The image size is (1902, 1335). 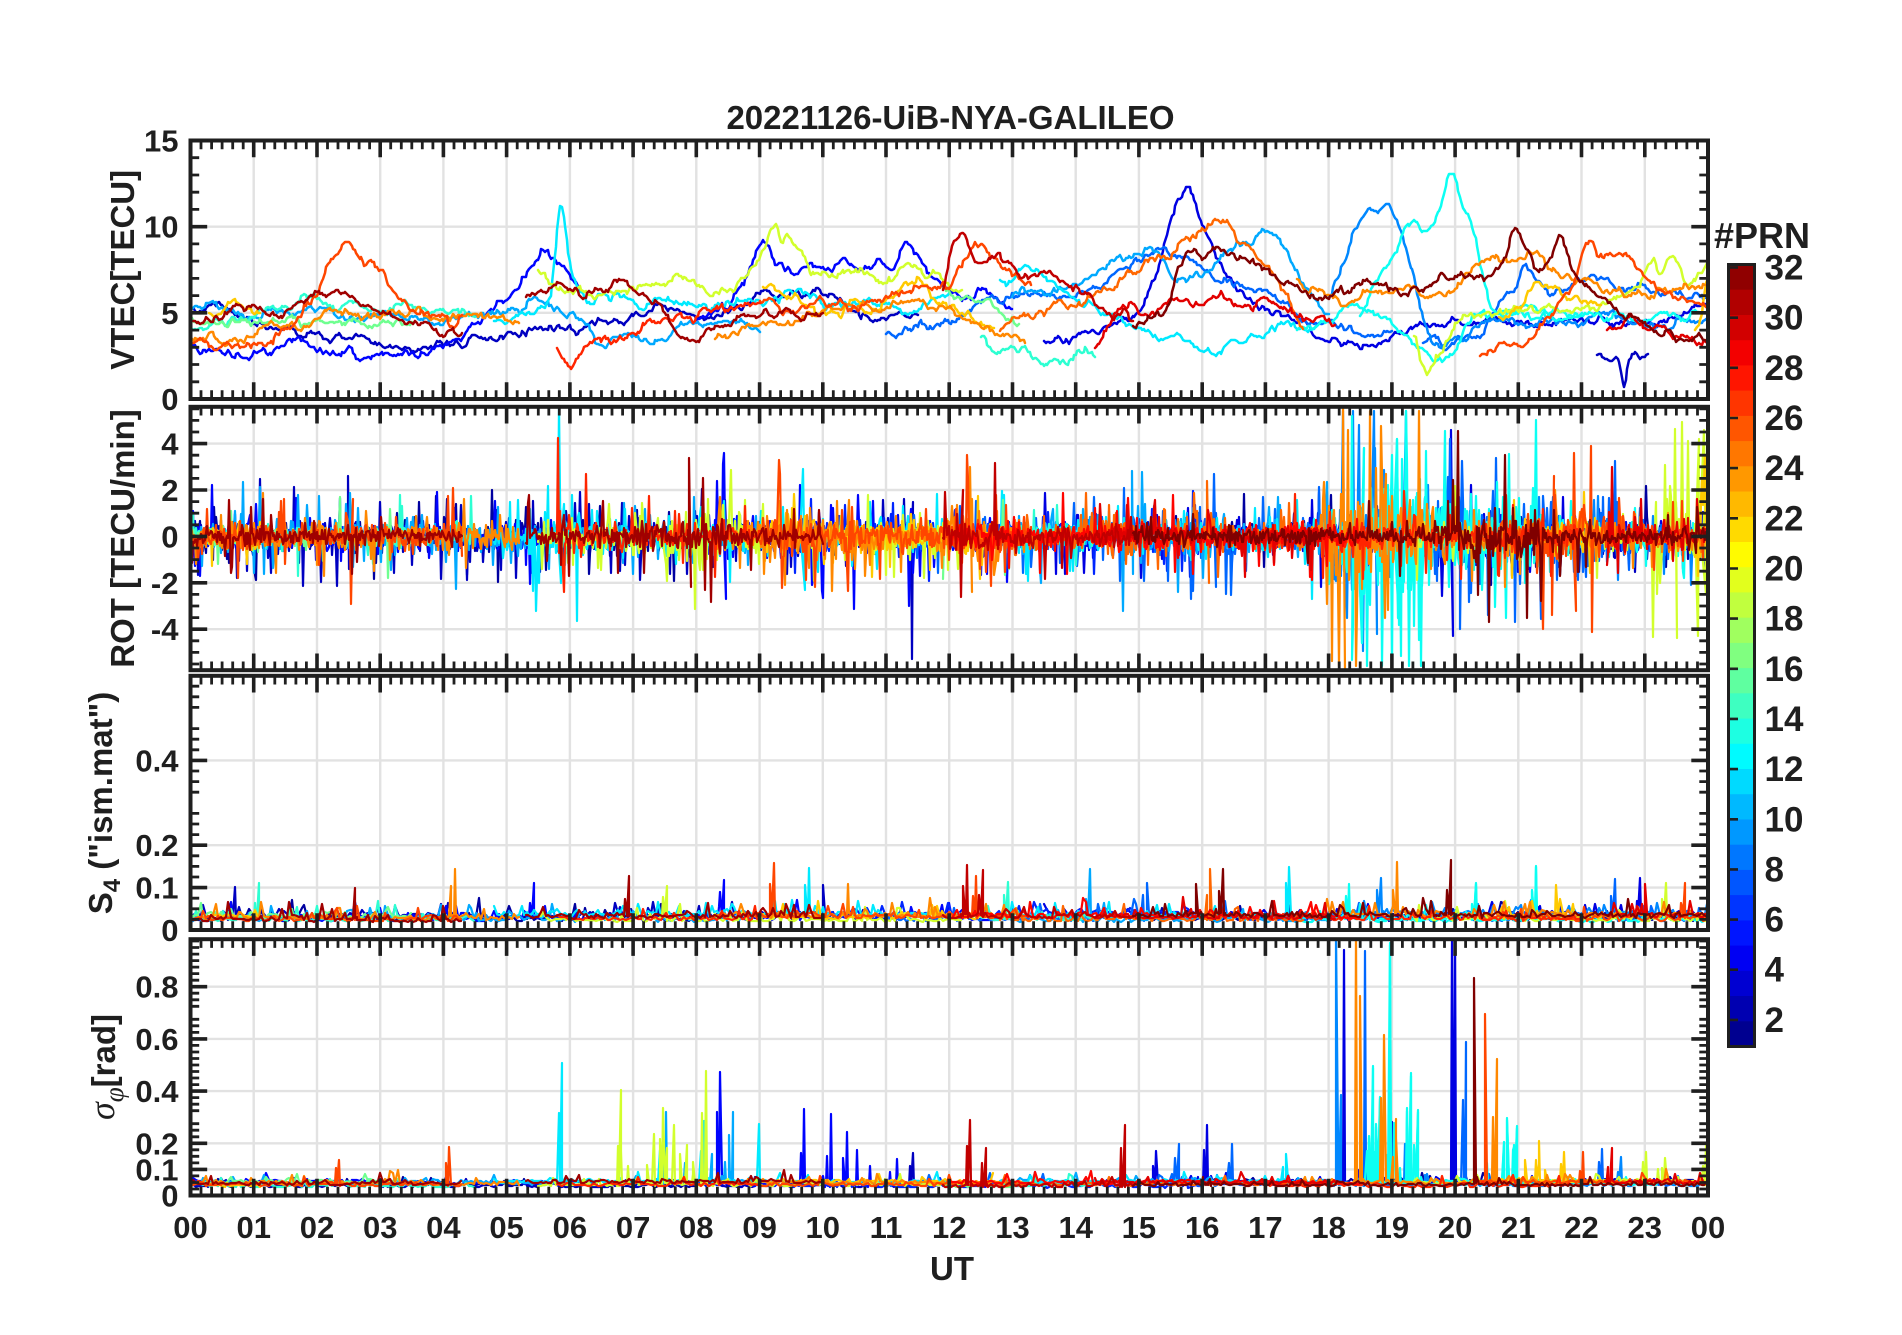 I want to click on svg-text: 01, so click(x=253, y=1227).